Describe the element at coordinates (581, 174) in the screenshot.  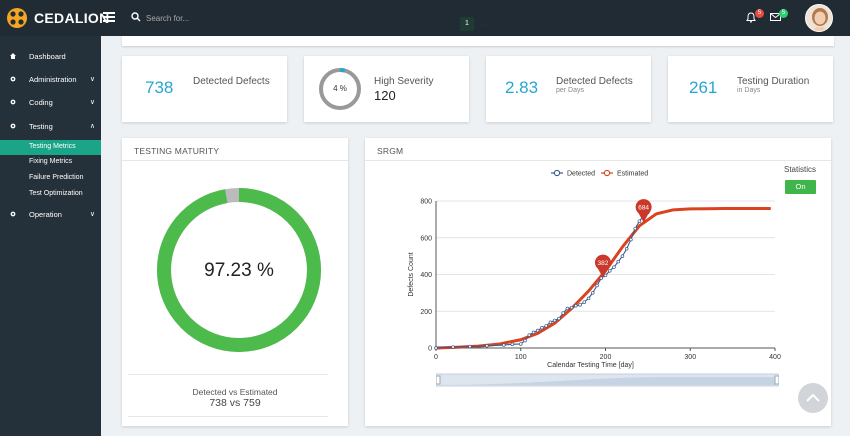
I see `legend-label: Detected` at that location.